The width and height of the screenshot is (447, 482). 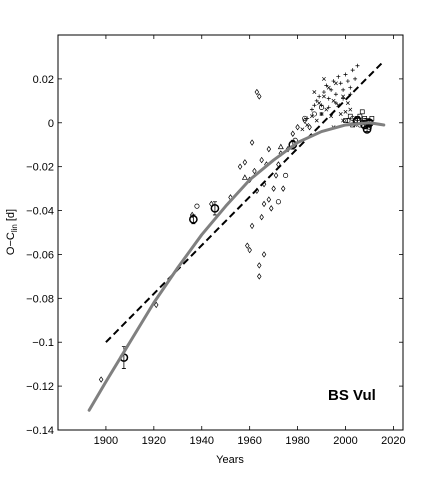 I want to click on x-axis-label: Years, so click(x=230, y=460).